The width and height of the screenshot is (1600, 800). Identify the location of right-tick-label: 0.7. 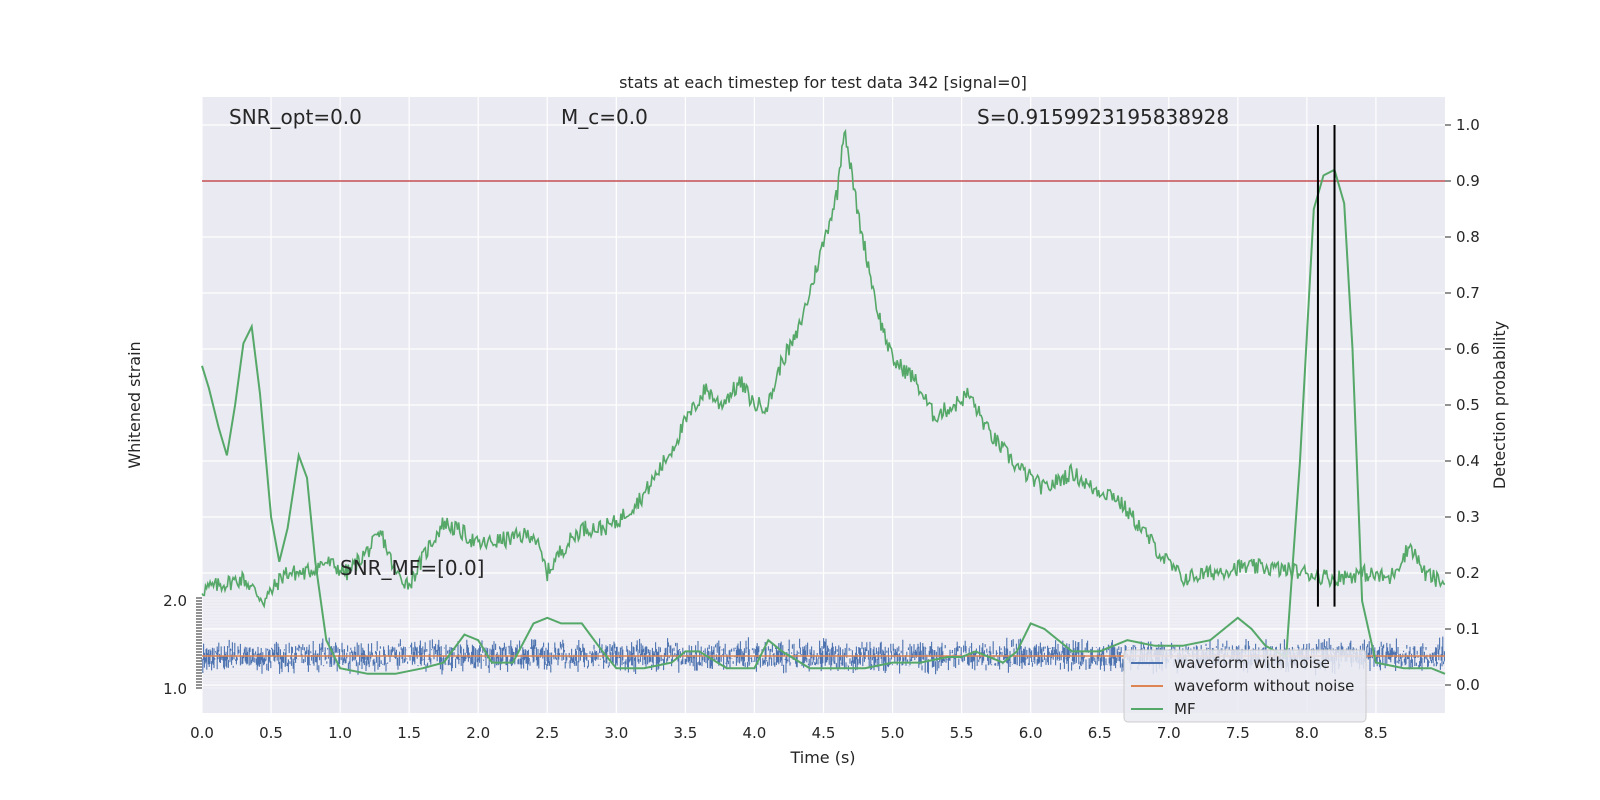
(1468, 293).